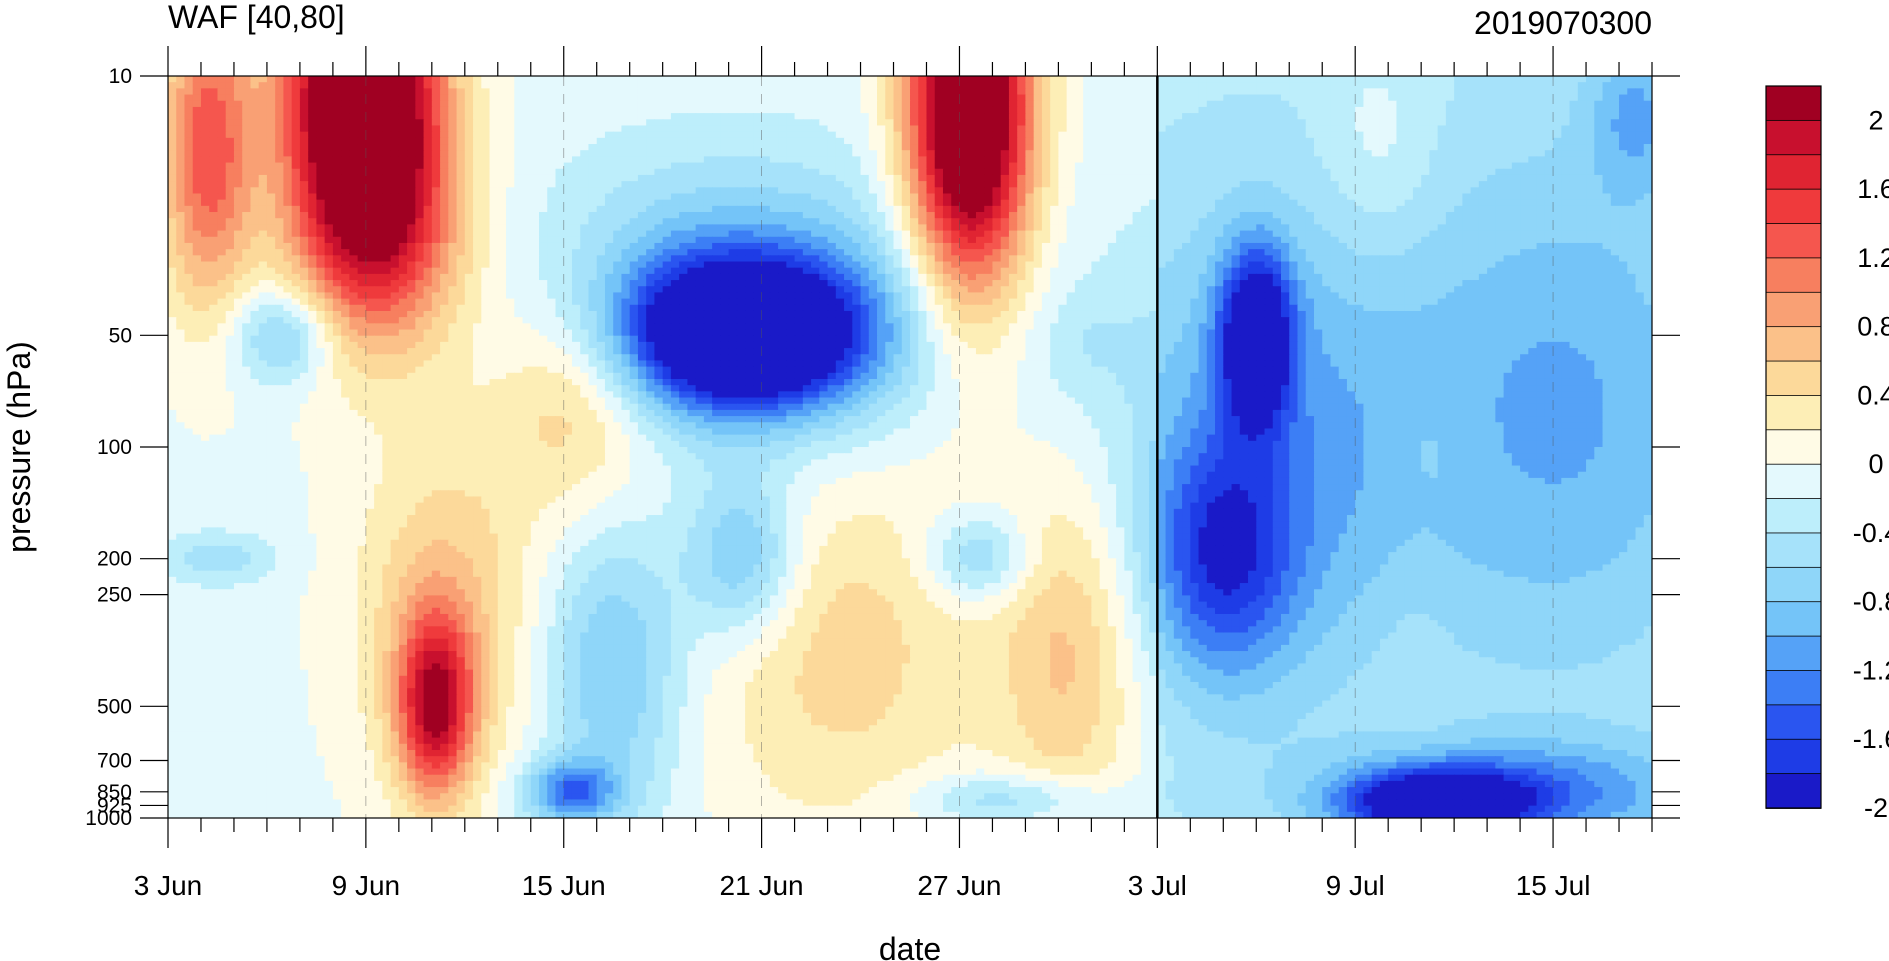 The image size is (1889, 961). I want to click on colorbar-label: -1.6, so click(1871, 739).